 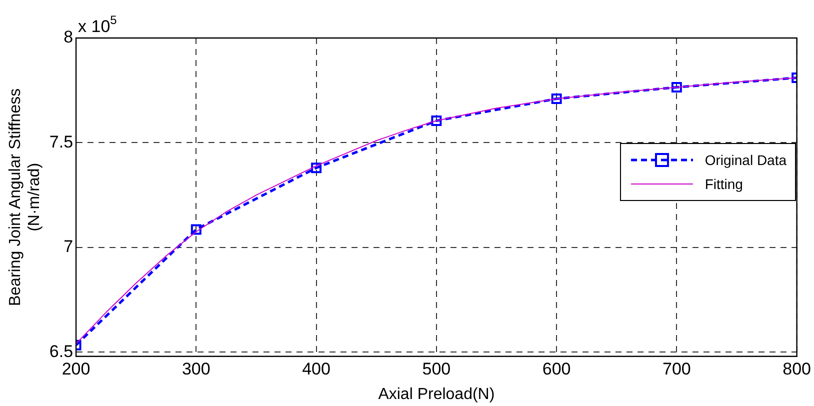 I want to click on x-tick-label: 200, so click(x=76, y=368).